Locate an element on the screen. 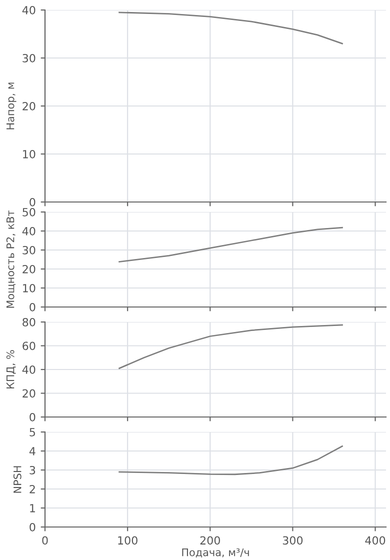  x-axis-title: Подача, м³/ч is located at coordinates (215, 553).